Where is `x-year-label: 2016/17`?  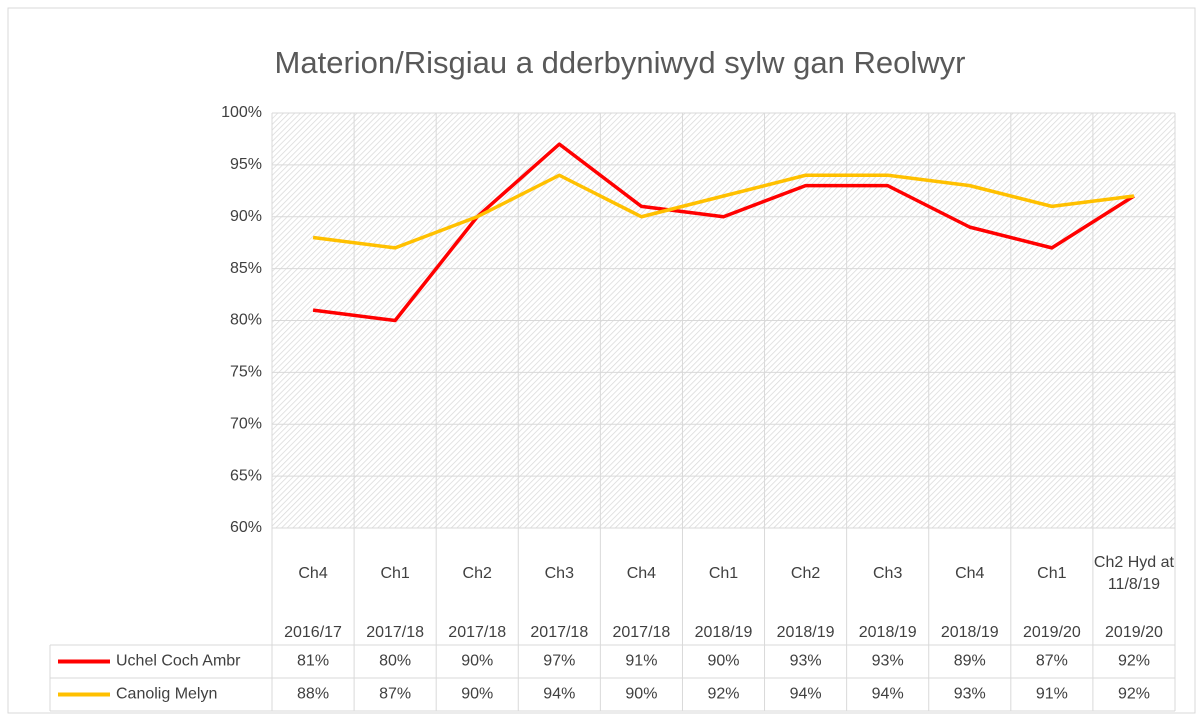 x-year-label: 2016/17 is located at coordinates (313, 632).